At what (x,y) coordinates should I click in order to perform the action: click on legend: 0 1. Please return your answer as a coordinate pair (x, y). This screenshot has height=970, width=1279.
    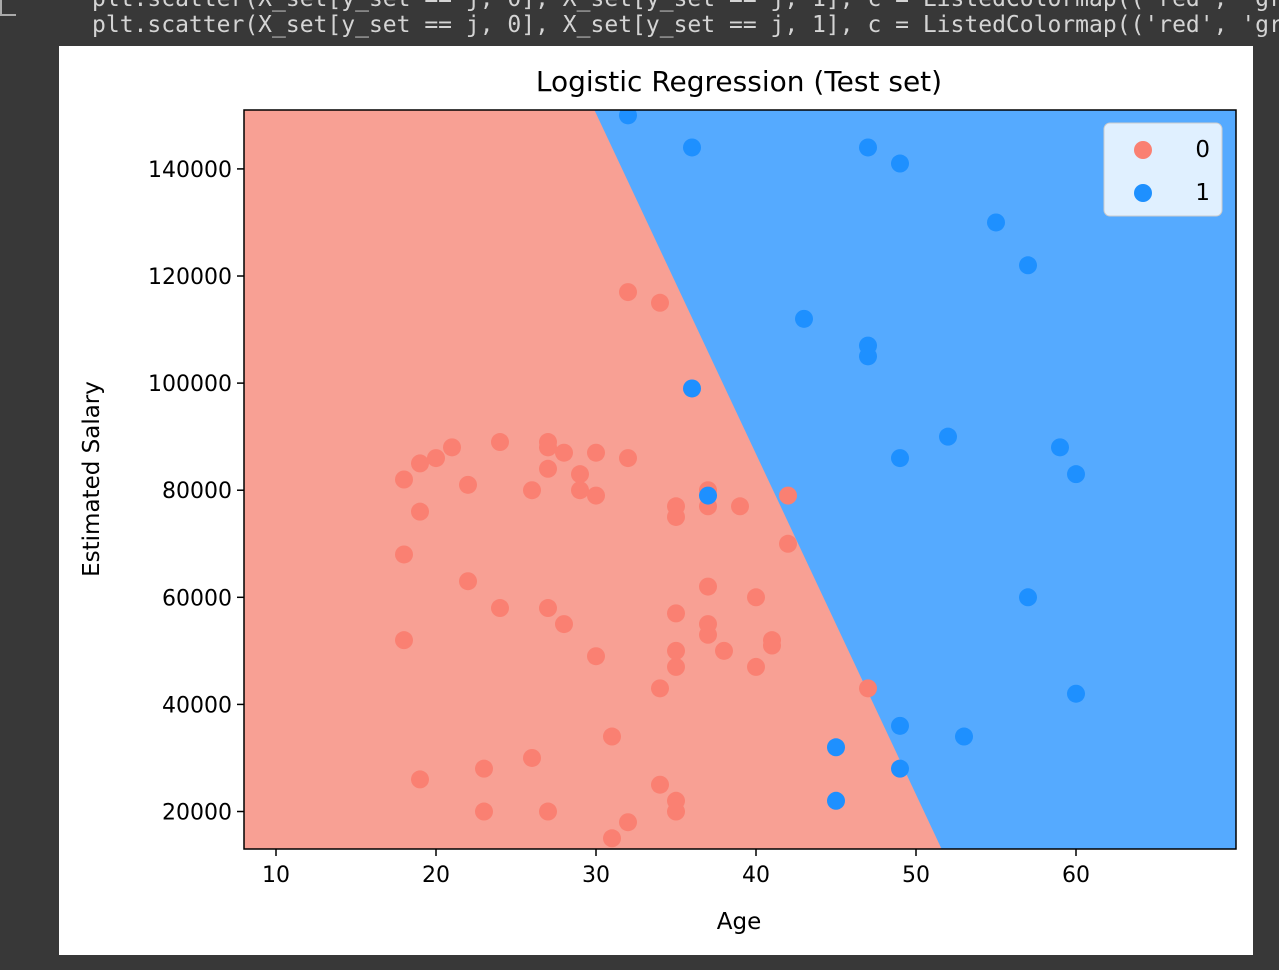
    Looking at the image, I should click on (1163, 169).